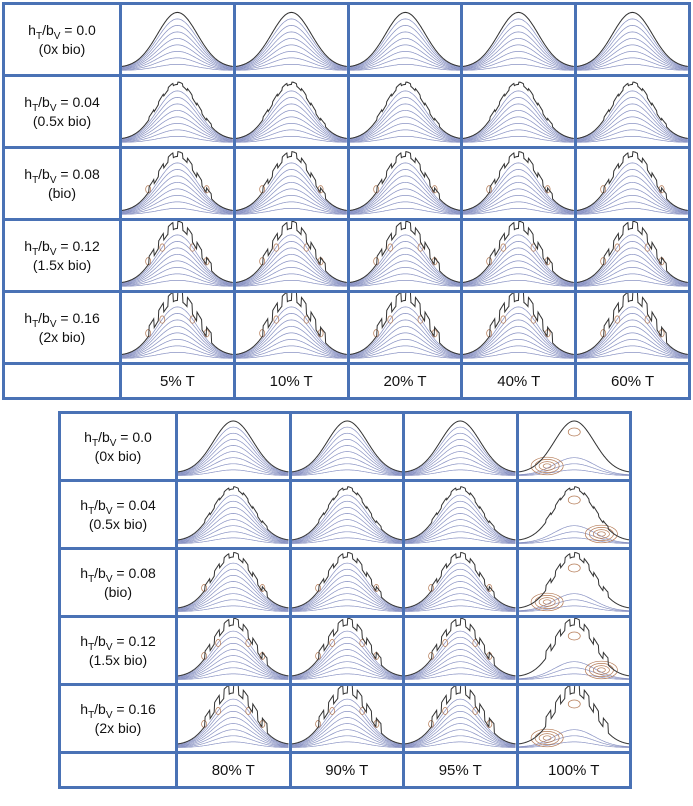 The width and height of the screenshot is (693, 806). I want to click on column-header-row: 5% T 10% T 20% T 40% T 60% T, so click(346, 381).